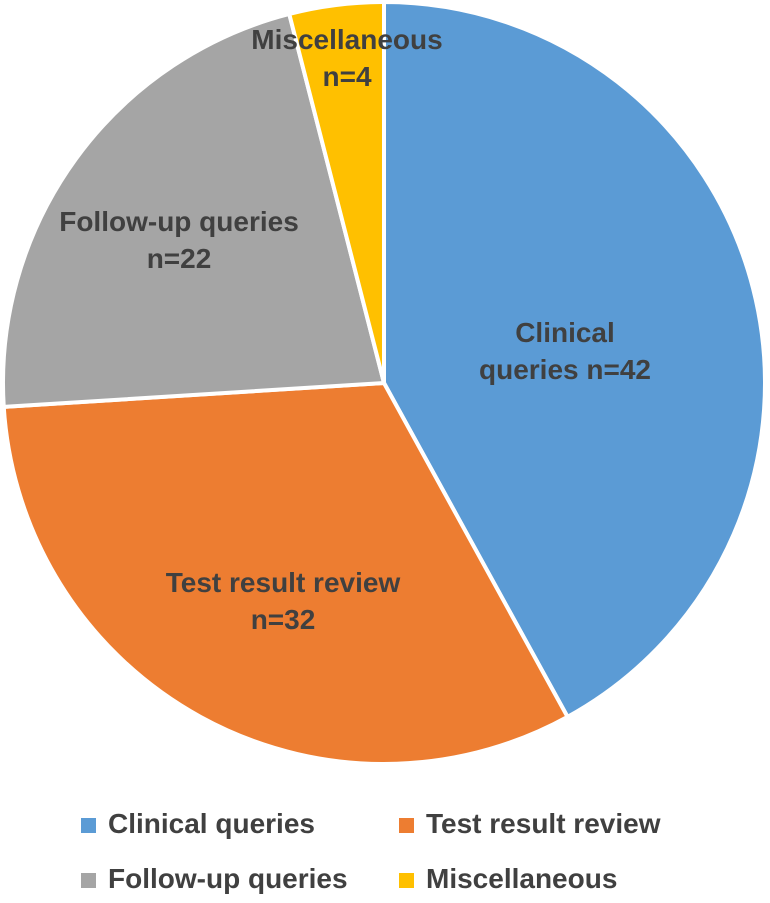 The height and width of the screenshot is (903, 770). Describe the element at coordinates (543, 823) in the screenshot. I see `legend-label: Test result review` at that location.